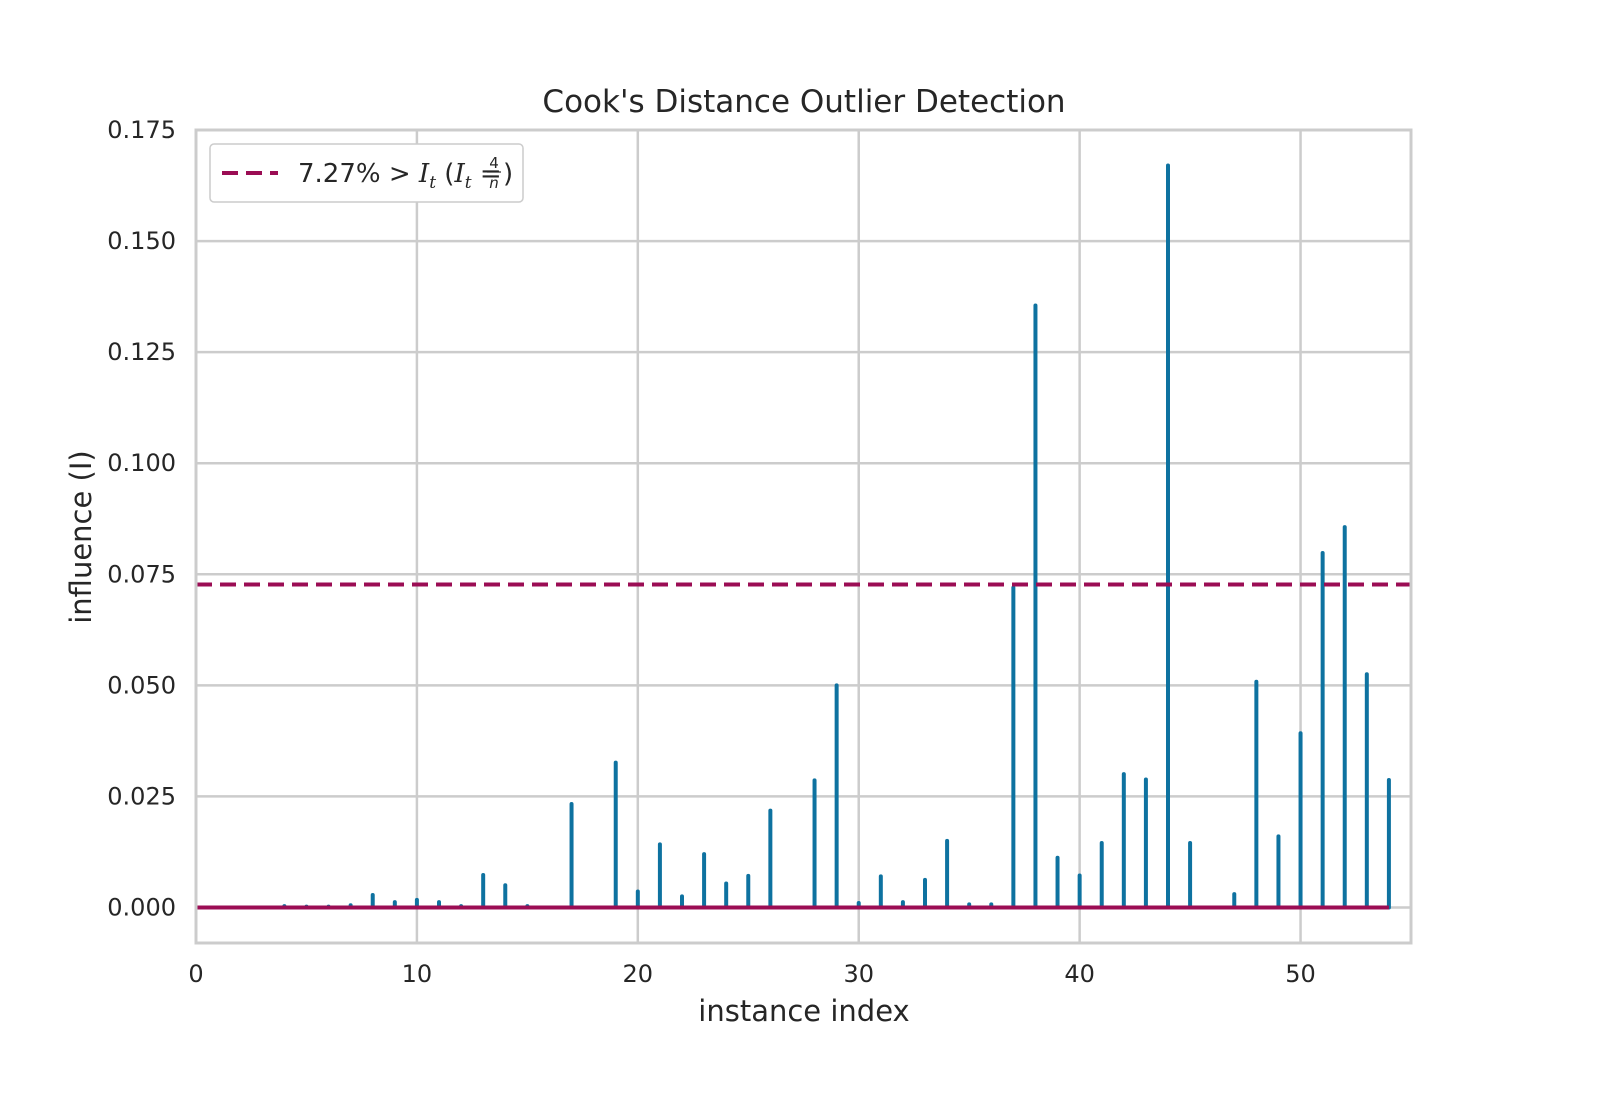 This screenshot has width=1600, height=1100. Describe the element at coordinates (141, 352) in the screenshot. I see `y-tick-label: 0.125` at that location.